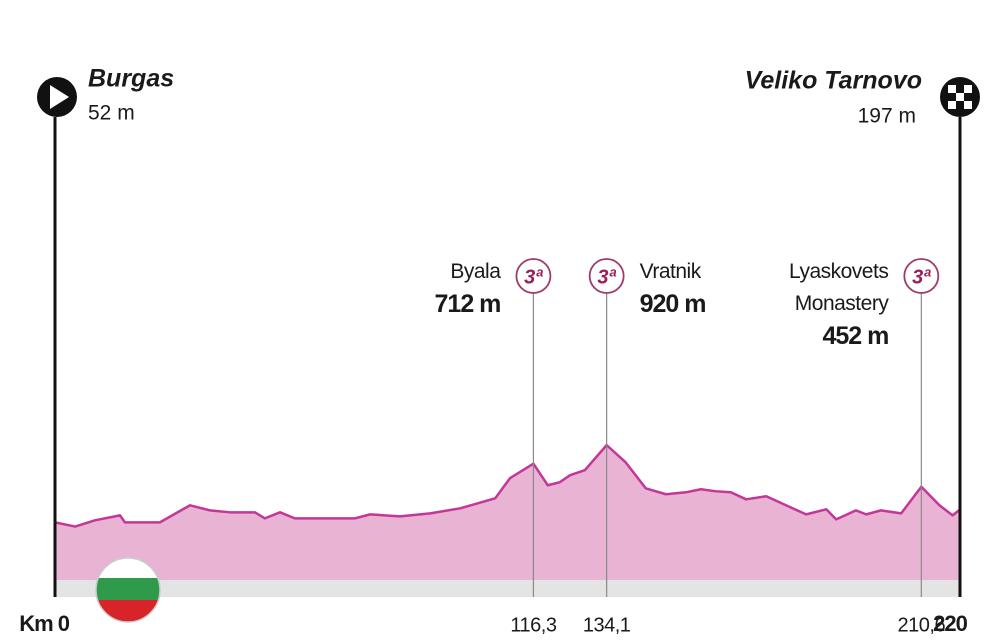 The image size is (1000, 641). Describe the element at coordinates (855, 336) in the screenshot. I see `climb-elevation: 452 m` at that location.